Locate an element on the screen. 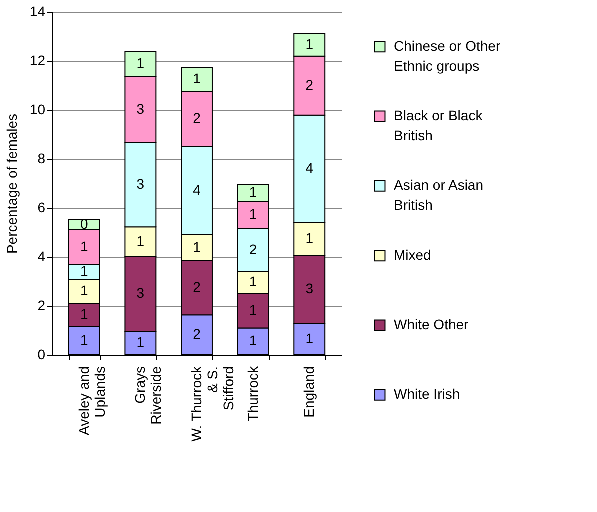  x-tick-label: Aveley and Uplands is located at coordinates (92, 401).